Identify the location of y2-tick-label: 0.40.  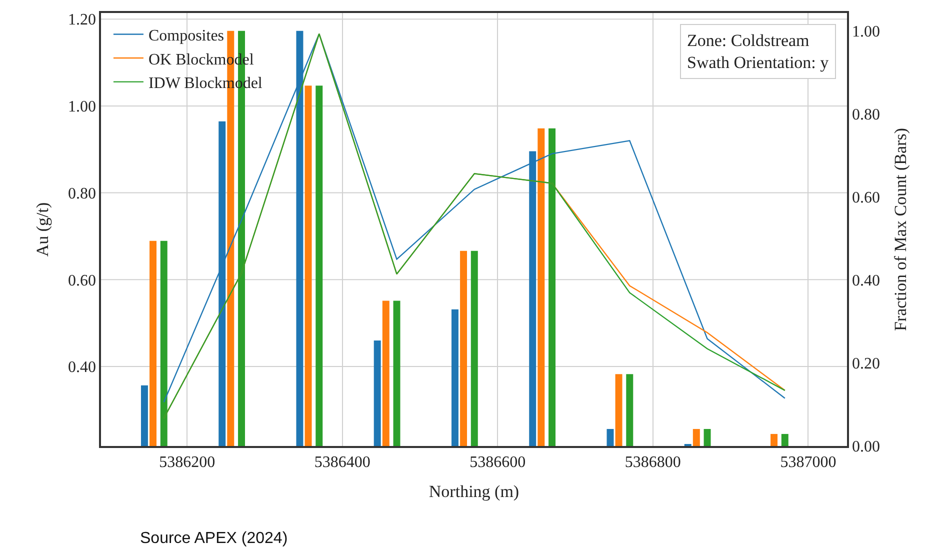
(866, 281).